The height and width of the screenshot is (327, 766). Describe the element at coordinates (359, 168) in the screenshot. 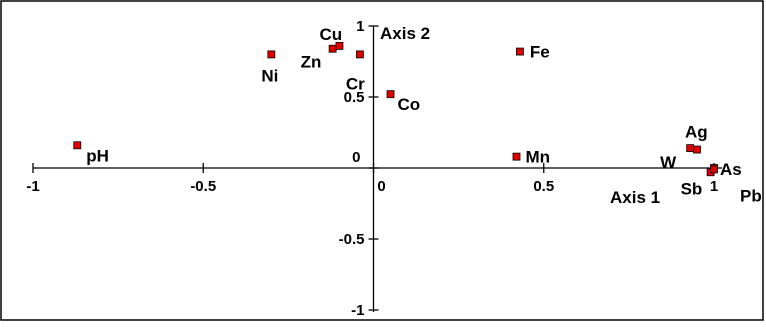

I see `y-ticks: 1 0.5 -0.5 -1 0` at that location.